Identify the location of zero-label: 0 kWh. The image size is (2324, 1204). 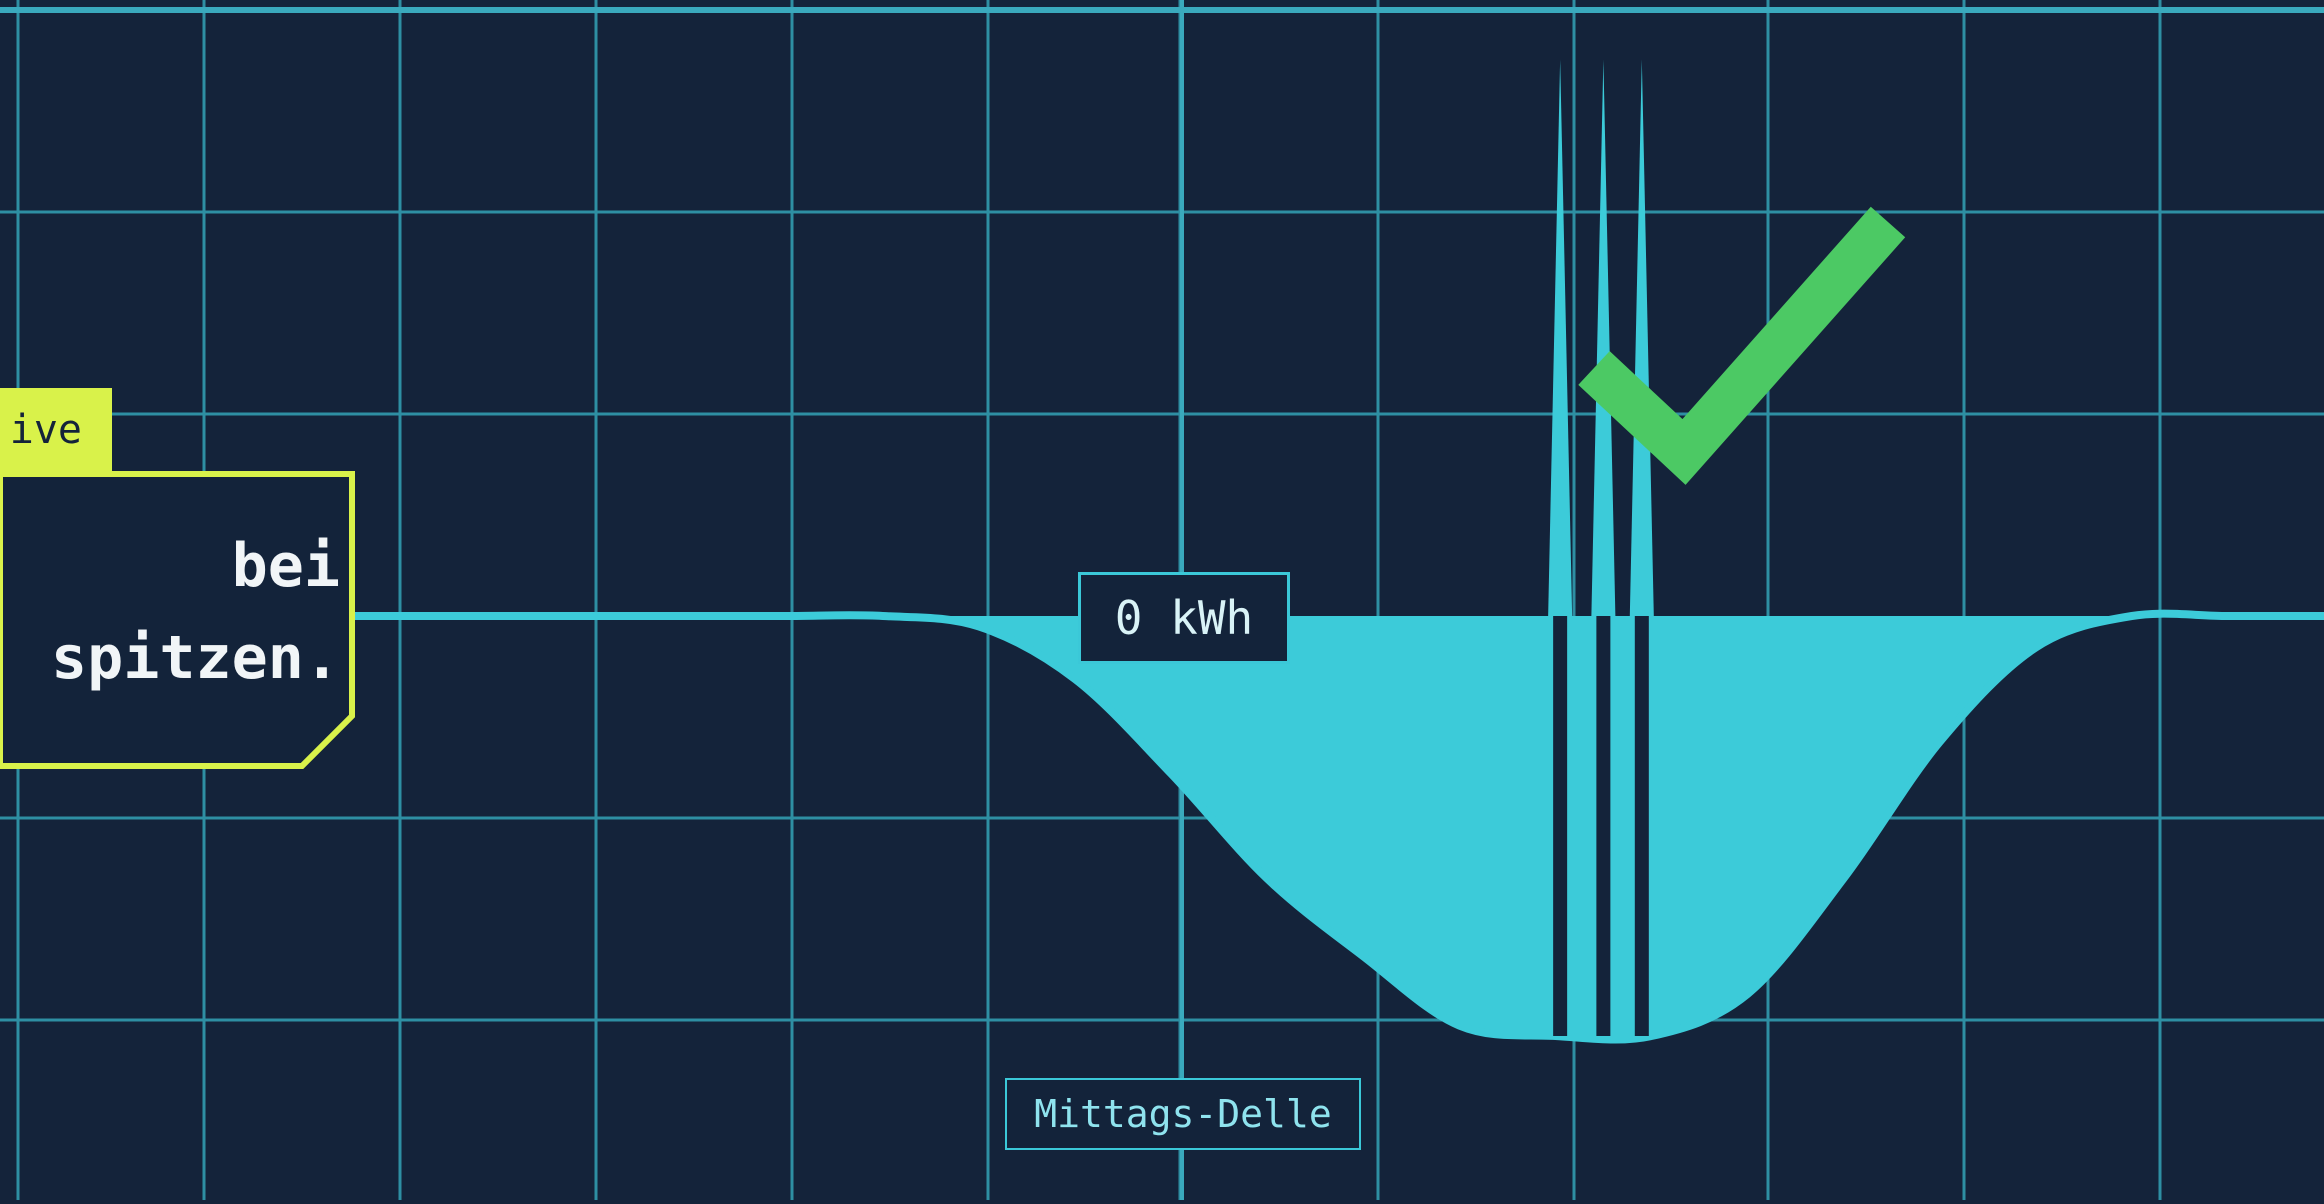
(1184, 618).